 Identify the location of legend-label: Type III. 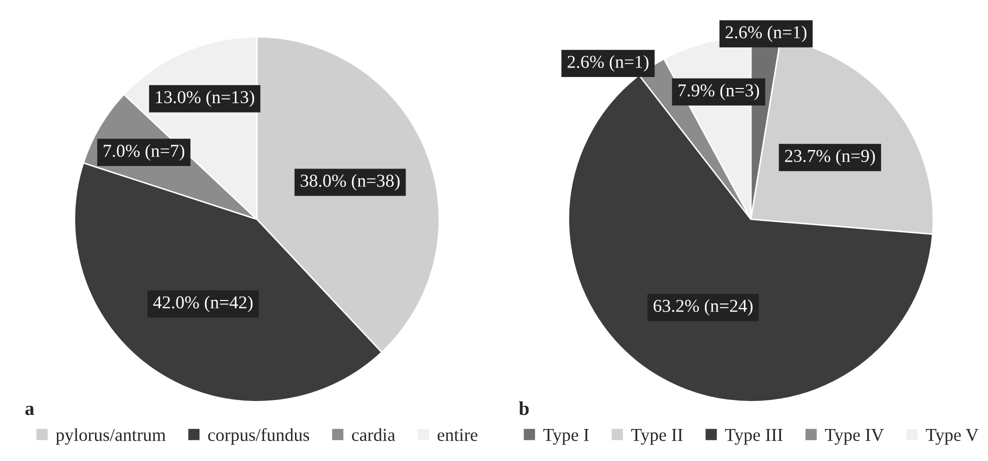
(753, 437).